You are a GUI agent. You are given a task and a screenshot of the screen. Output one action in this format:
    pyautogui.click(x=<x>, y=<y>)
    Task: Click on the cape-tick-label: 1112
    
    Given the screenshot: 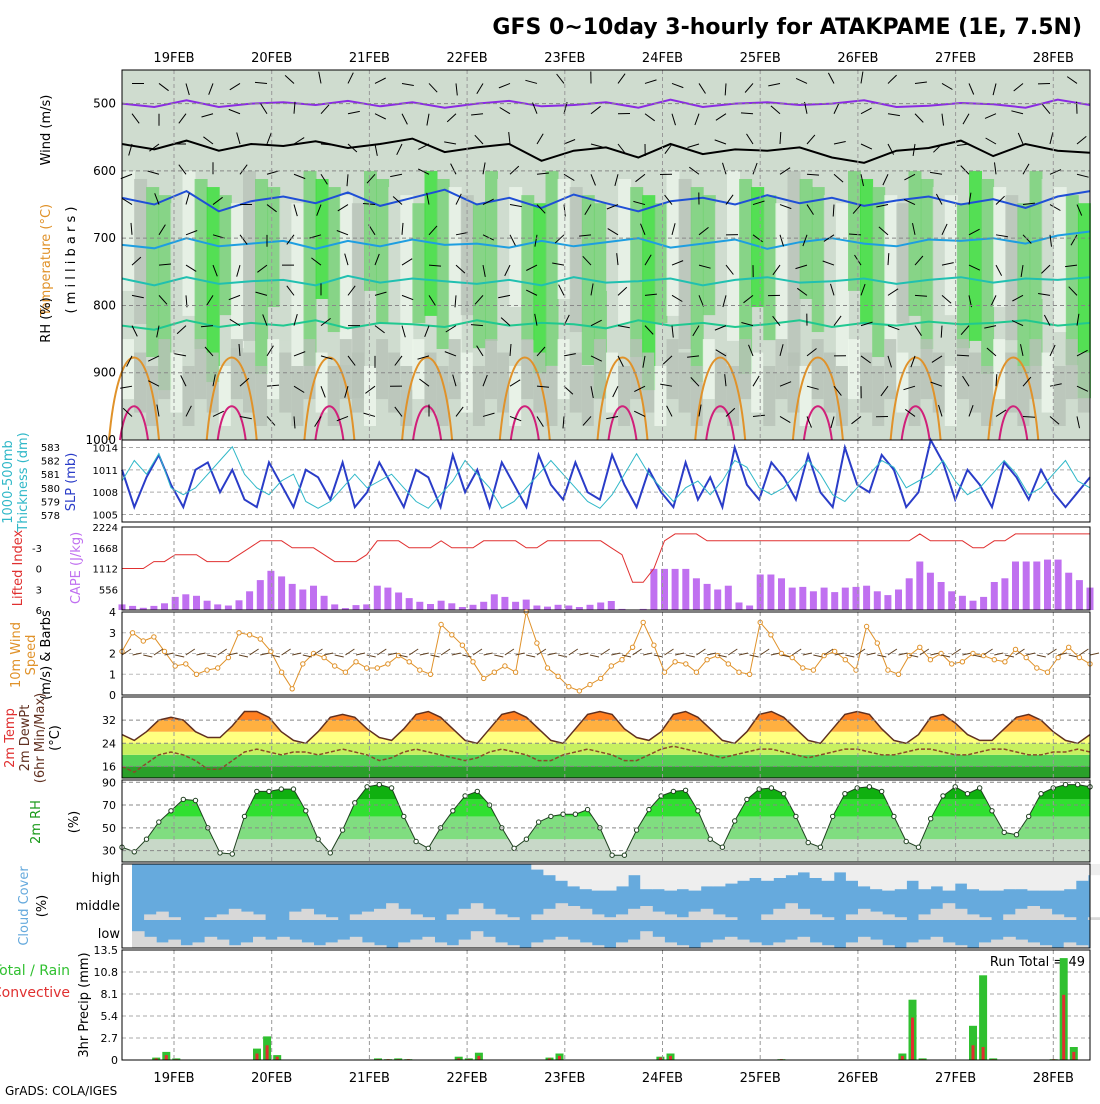 What is the action you would take?
    pyautogui.click(x=105, y=570)
    